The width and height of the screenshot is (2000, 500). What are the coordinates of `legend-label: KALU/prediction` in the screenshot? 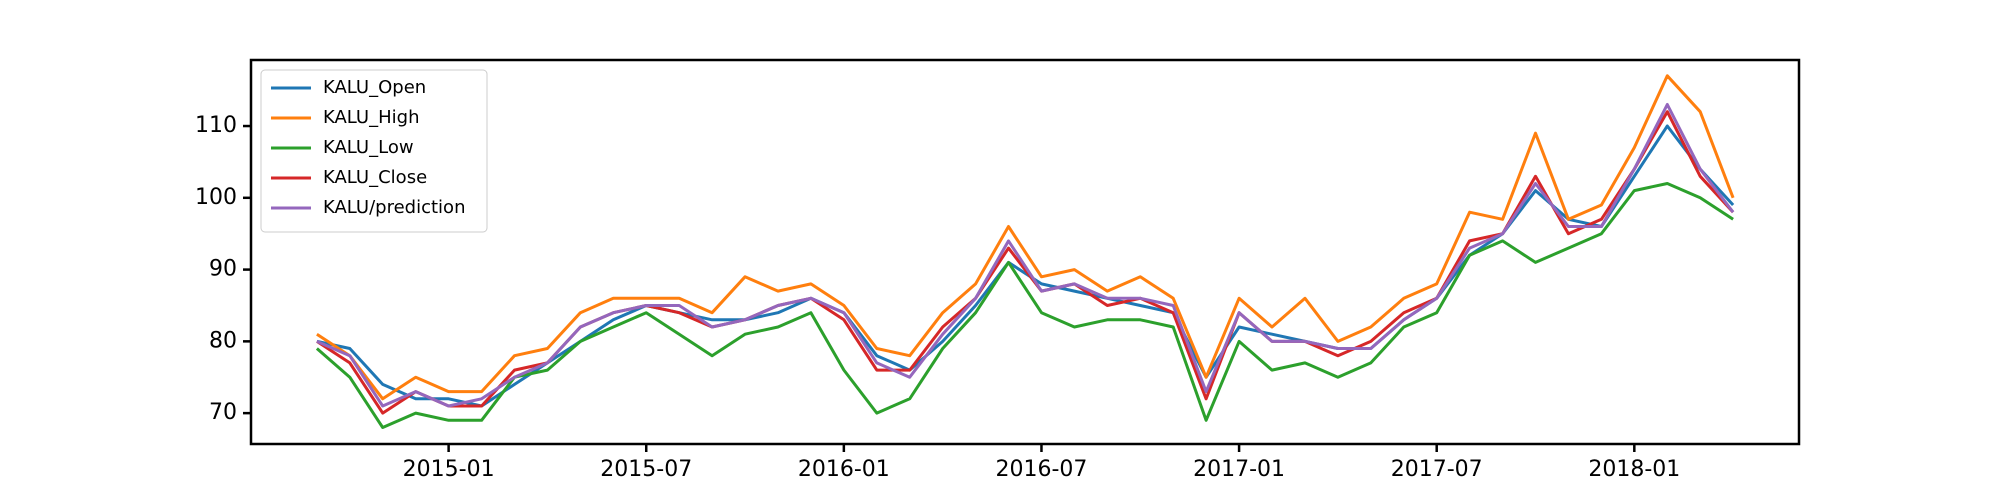 It's located at (394, 207).